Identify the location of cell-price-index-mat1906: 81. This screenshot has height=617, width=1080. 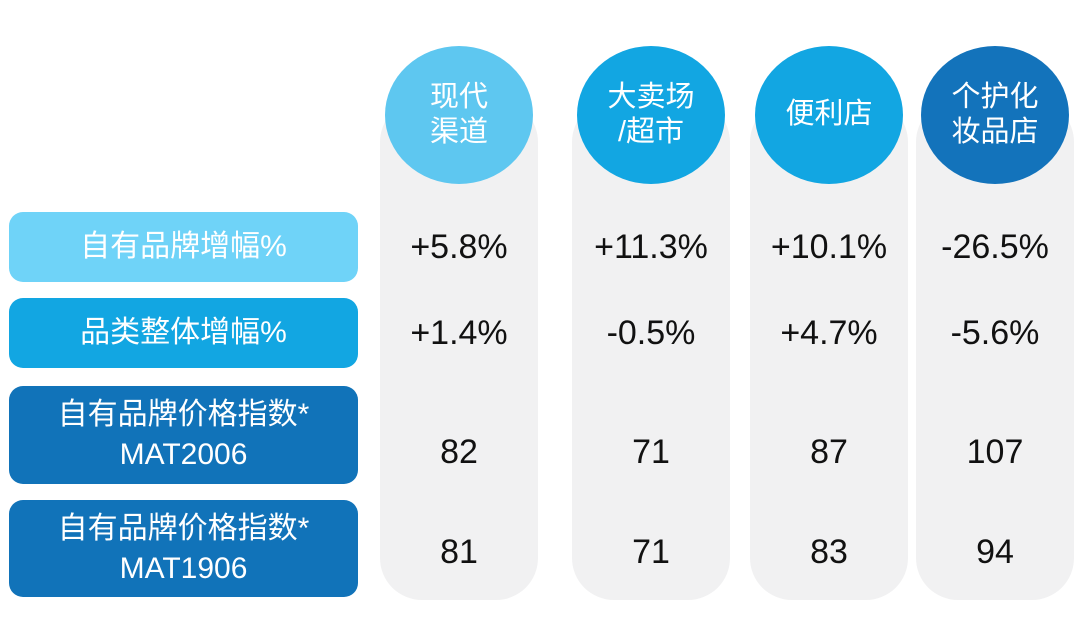
(459, 551).